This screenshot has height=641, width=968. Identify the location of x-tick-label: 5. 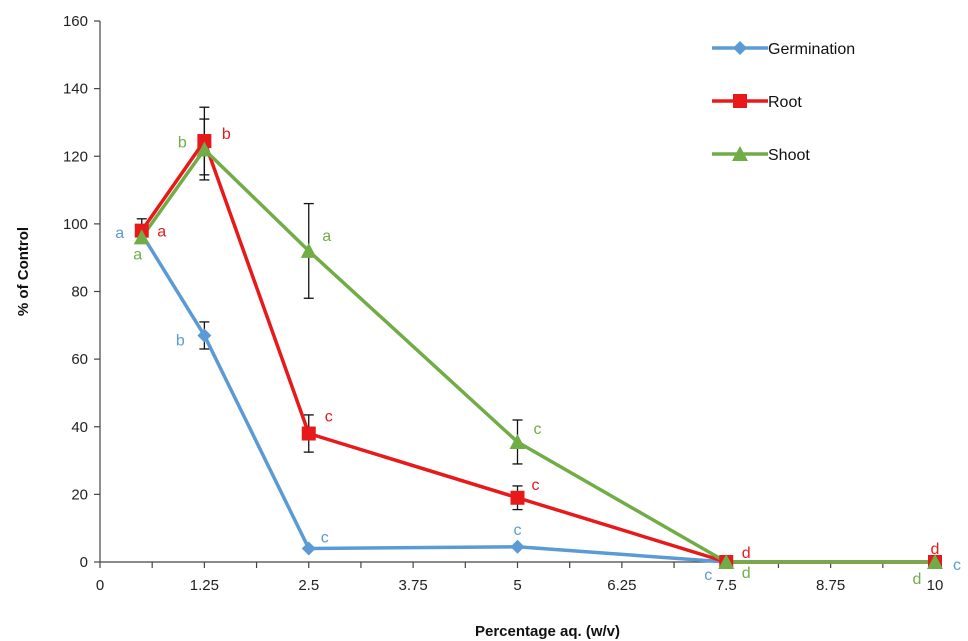
(517, 585).